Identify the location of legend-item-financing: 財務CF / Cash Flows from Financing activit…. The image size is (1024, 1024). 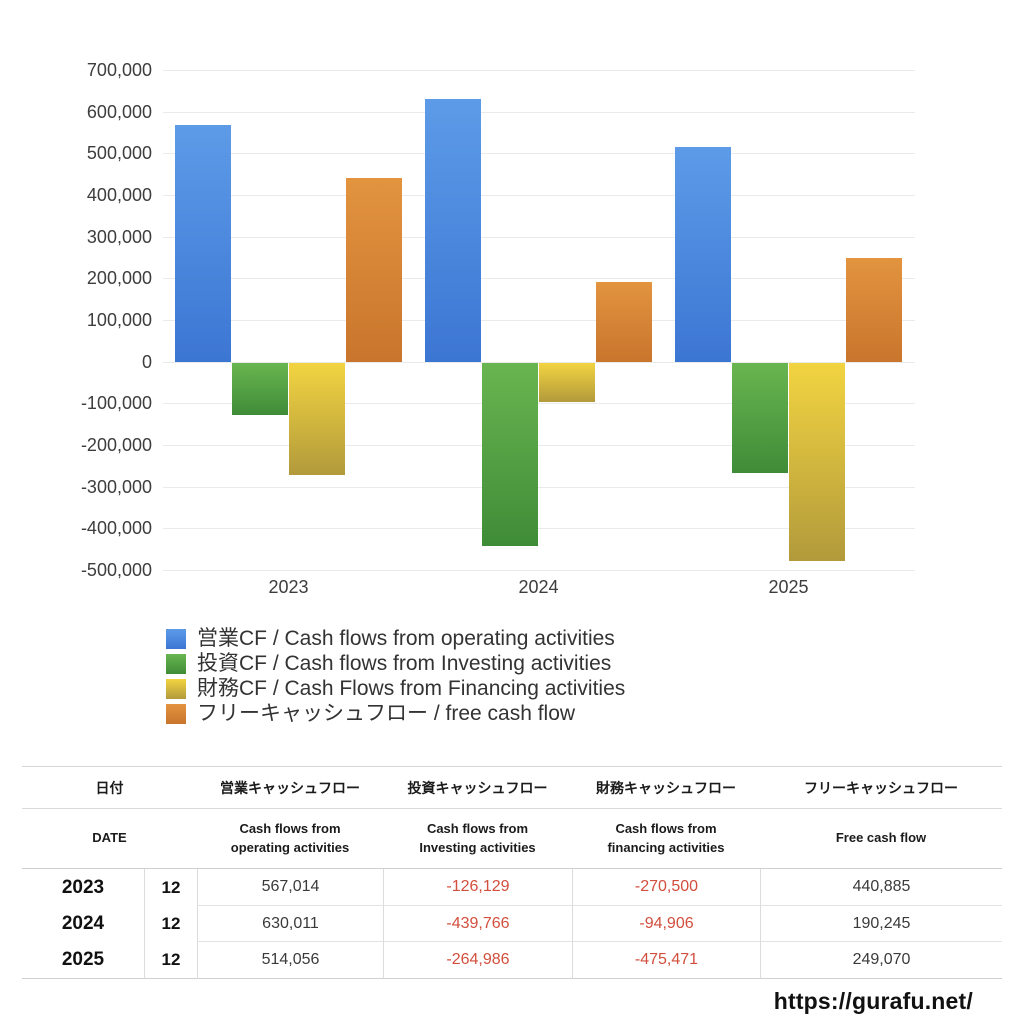
(395, 688).